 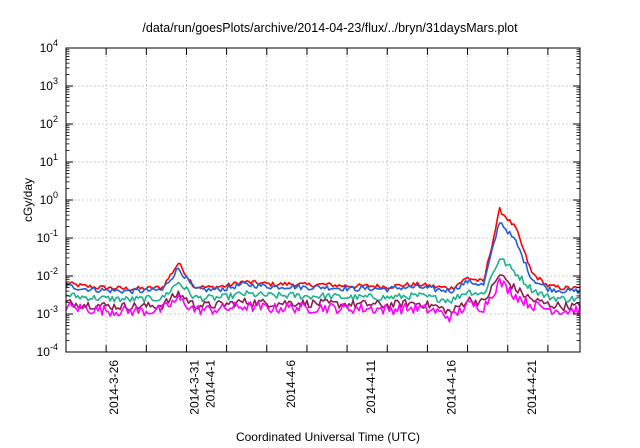 What do you see at coordinates (211, 384) in the screenshot?
I see `x-tick-label: 2014-4-1` at bounding box center [211, 384].